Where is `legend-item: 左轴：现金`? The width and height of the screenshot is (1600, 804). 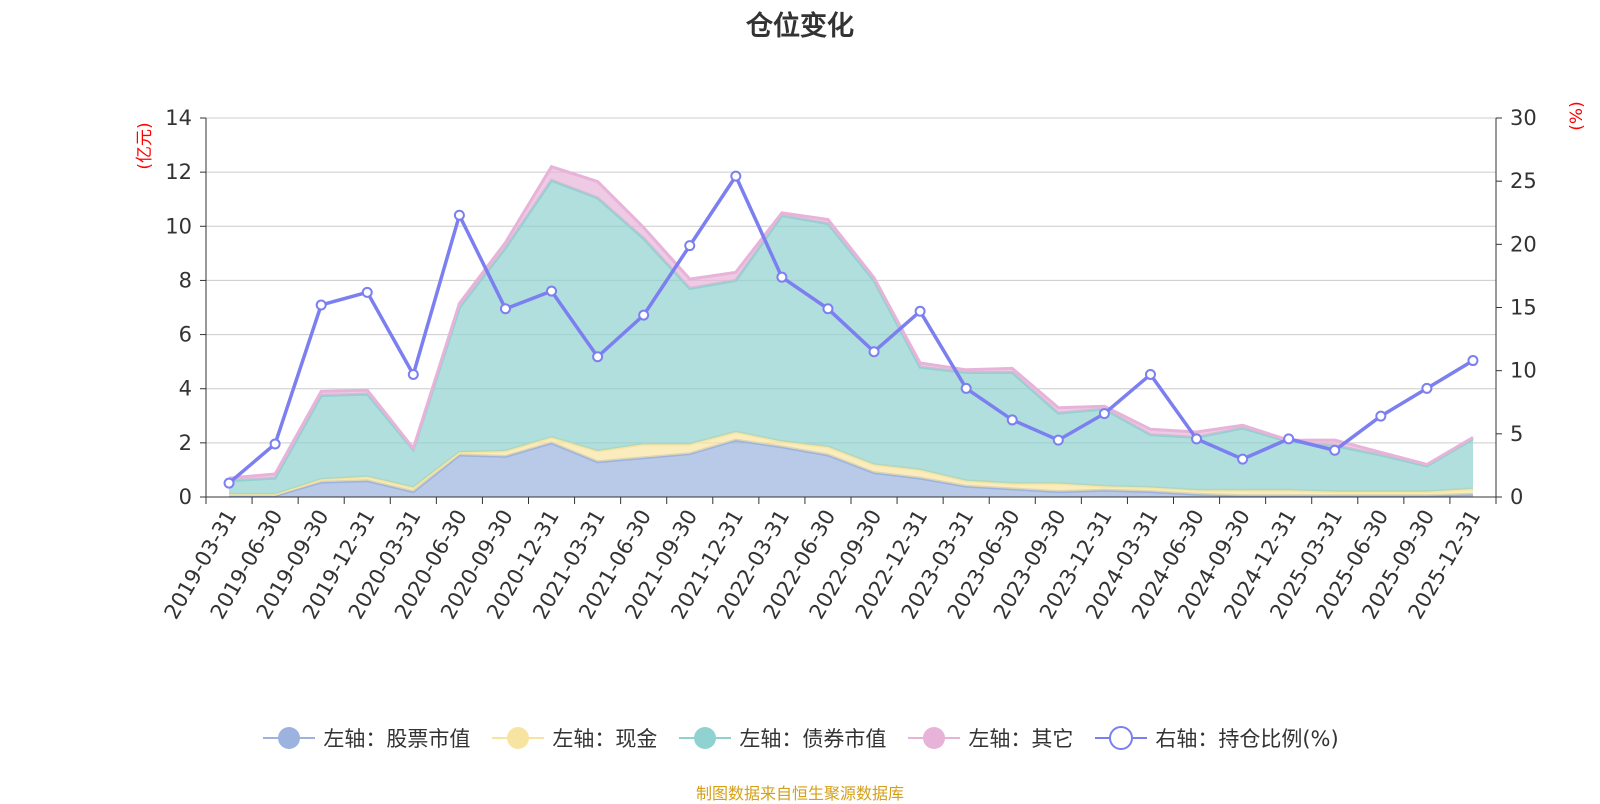
legend-item: 左轴：现金 is located at coordinates (573, 738).